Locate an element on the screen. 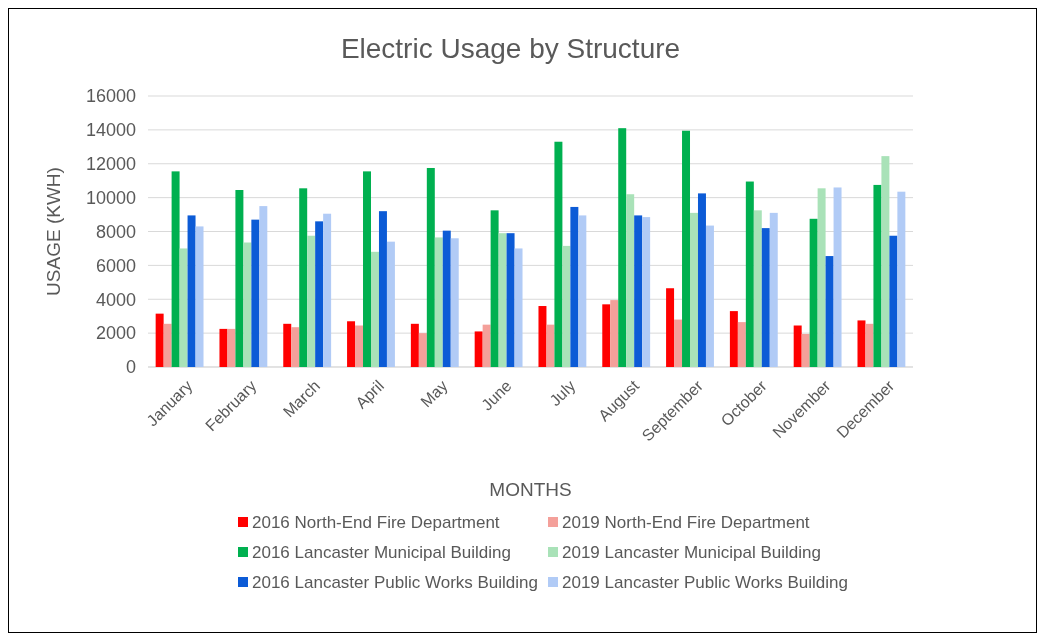 This screenshot has height=633, width=1045. x-tick-label: May is located at coordinates (434, 394).